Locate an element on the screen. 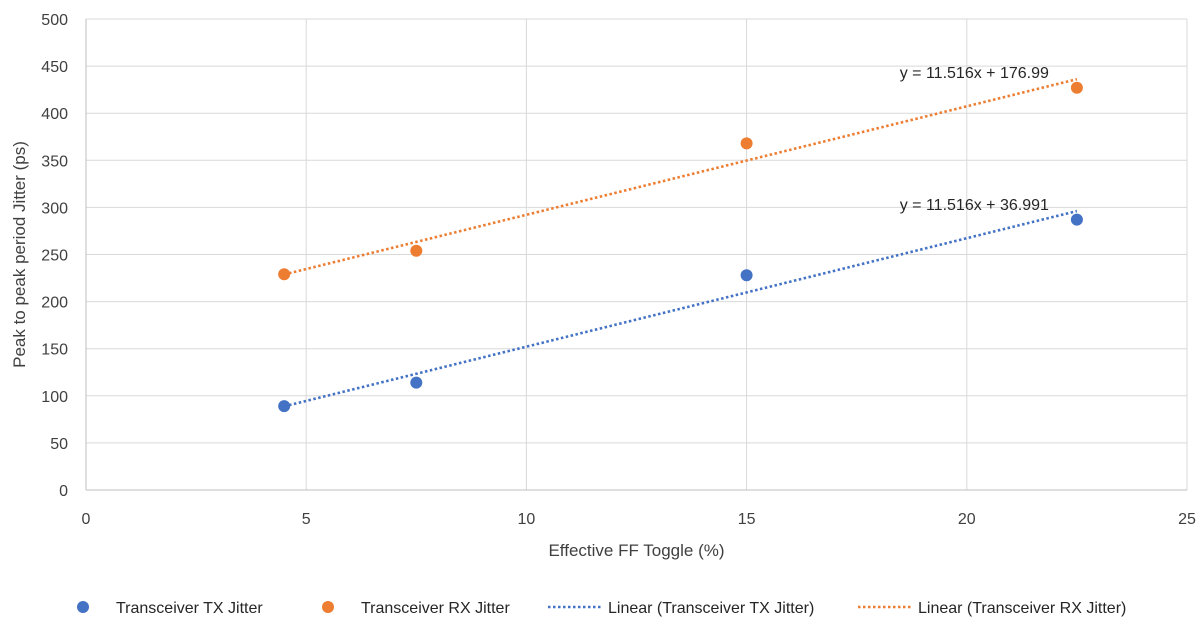 The height and width of the screenshot is (618, 1201). y-tick-label: 500 is located at coordinates (54, 20).